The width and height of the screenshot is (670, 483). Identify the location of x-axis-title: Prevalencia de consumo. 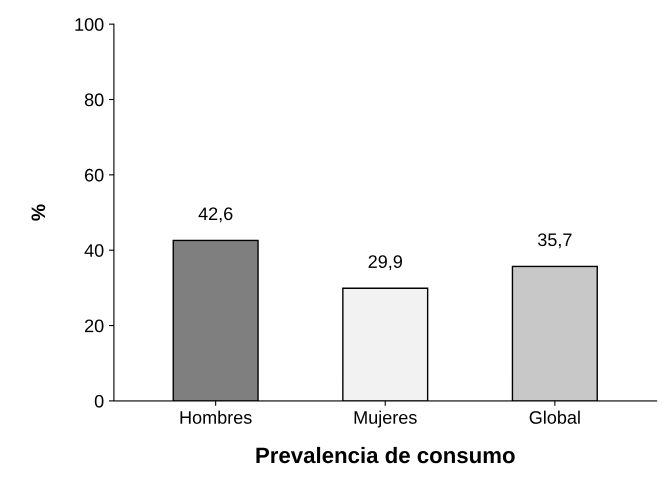
(385, 455).